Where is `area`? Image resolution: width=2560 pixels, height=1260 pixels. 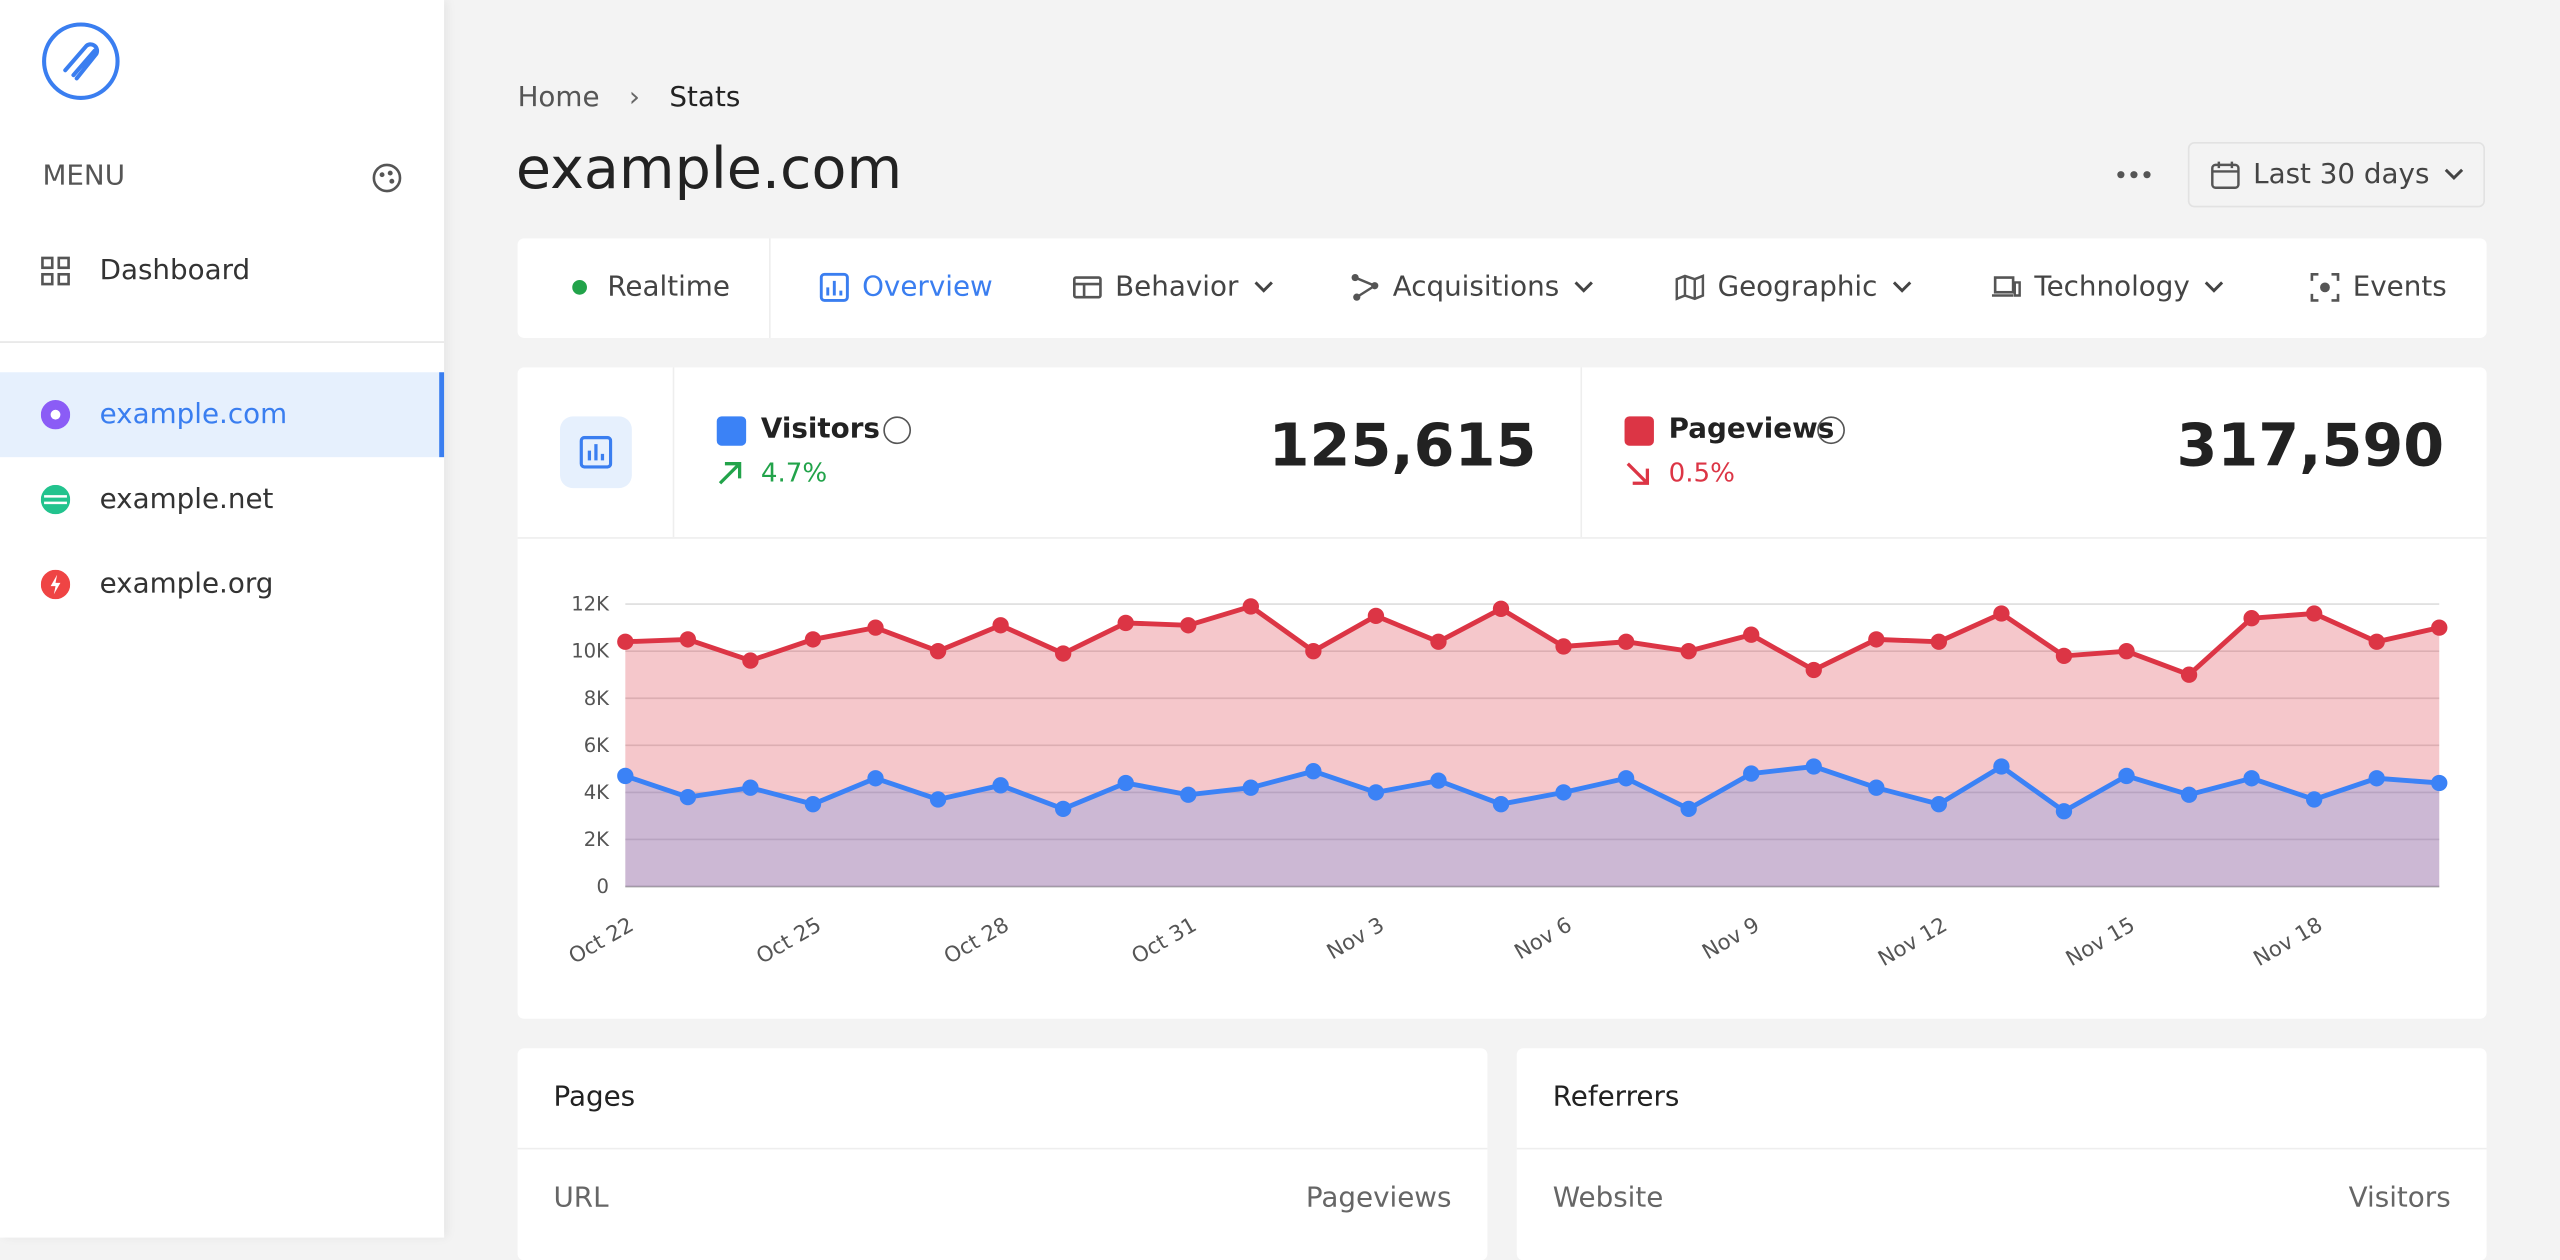 area is located at coordinates (1532, 826).